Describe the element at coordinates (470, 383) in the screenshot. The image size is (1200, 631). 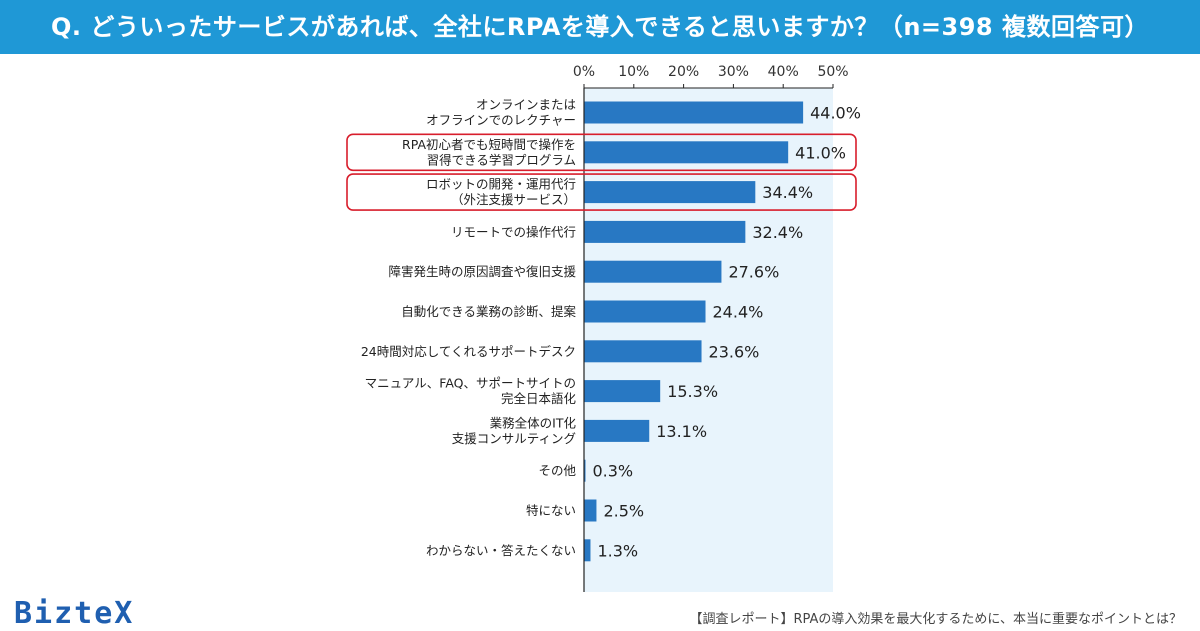
I see `category-label: マニュアル、FAQ、サポートサイトの` at that location.